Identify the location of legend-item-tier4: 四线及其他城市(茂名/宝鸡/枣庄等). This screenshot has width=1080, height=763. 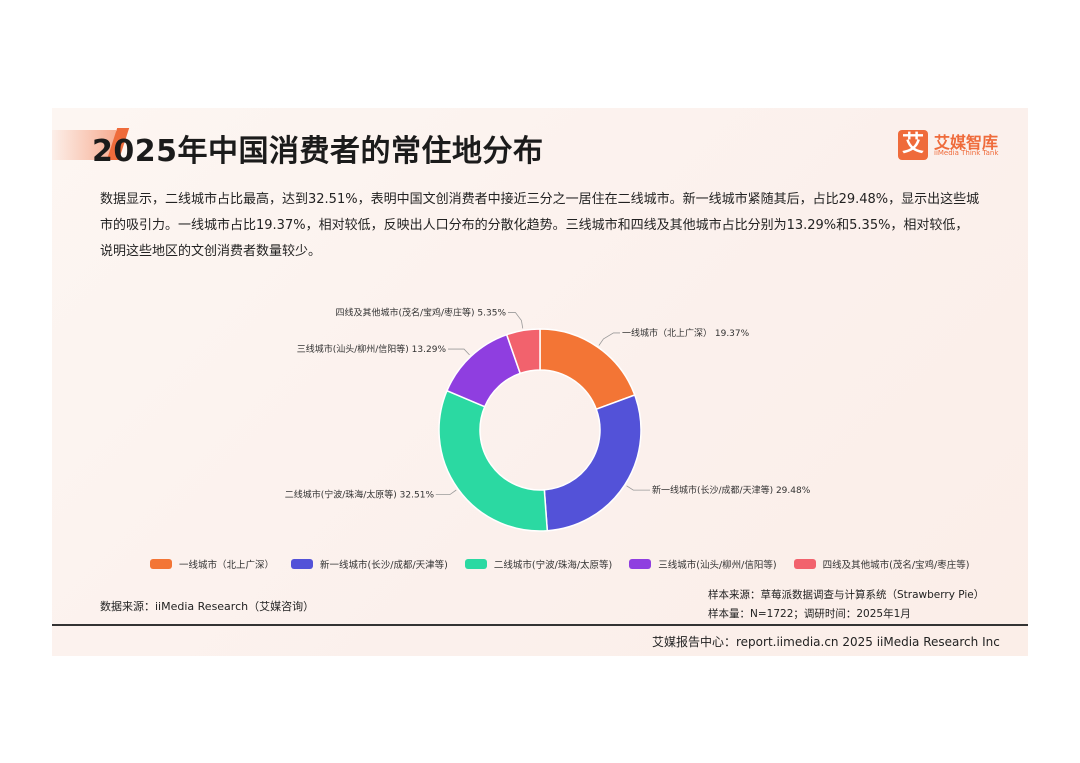
(881, 564).